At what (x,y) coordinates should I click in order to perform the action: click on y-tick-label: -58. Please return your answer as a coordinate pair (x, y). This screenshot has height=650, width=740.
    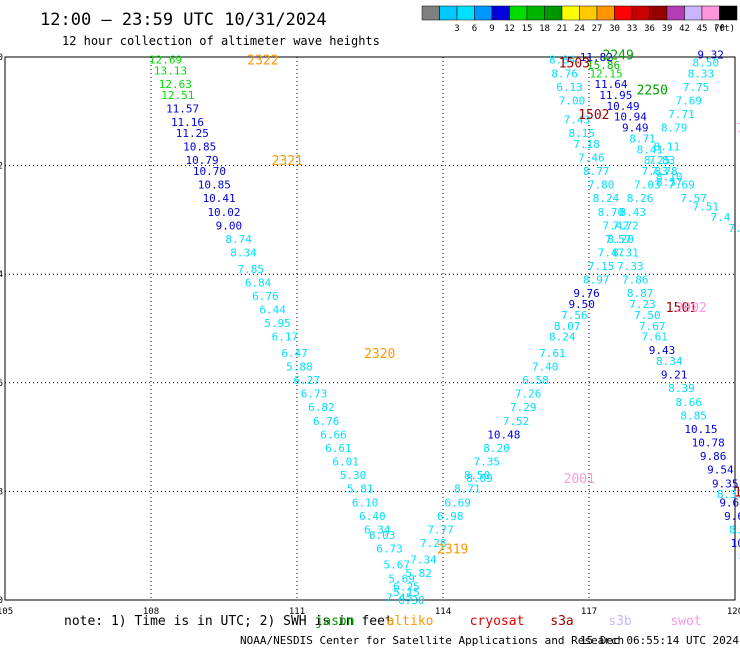
    Looking at the image, I should click on (1, 492).